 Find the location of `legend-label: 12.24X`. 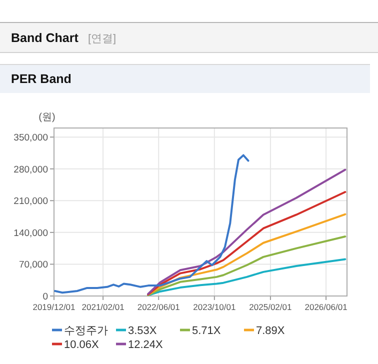

legend-label: 12.24X is located at coordinates (146, 345).